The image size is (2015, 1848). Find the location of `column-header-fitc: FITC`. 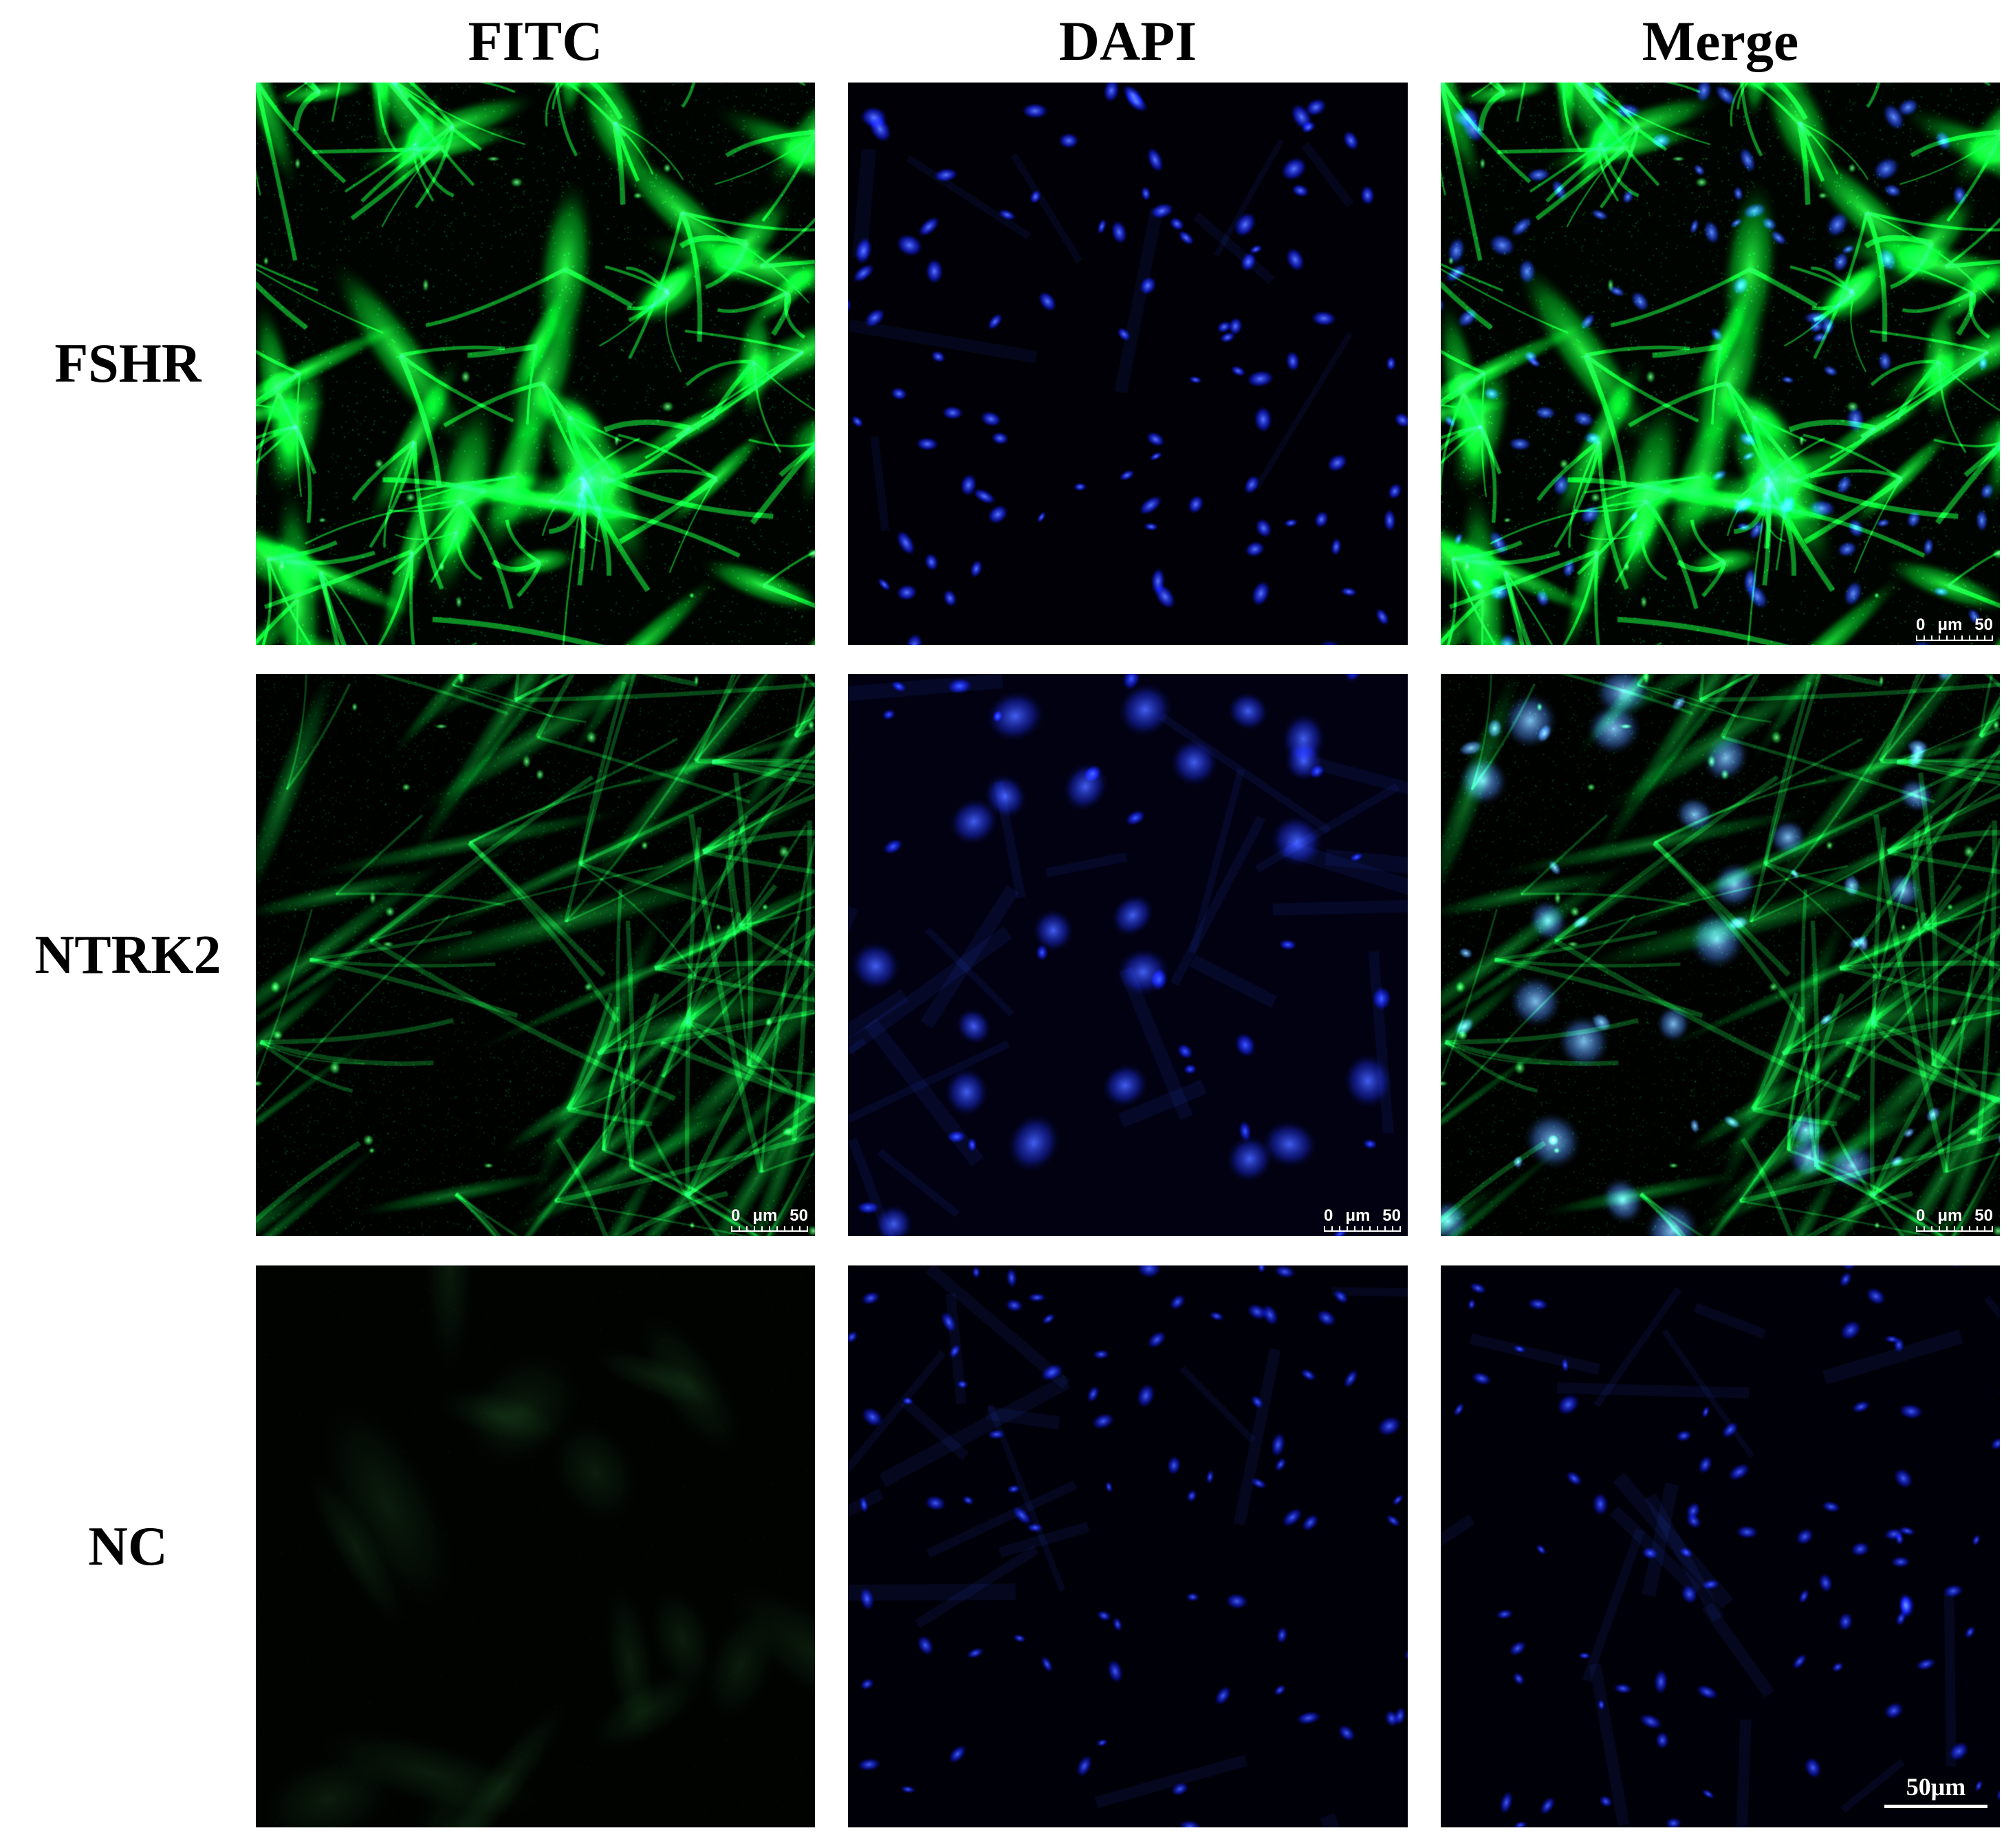

column-header-fitc: FITC is located at coordinates (535, 41).